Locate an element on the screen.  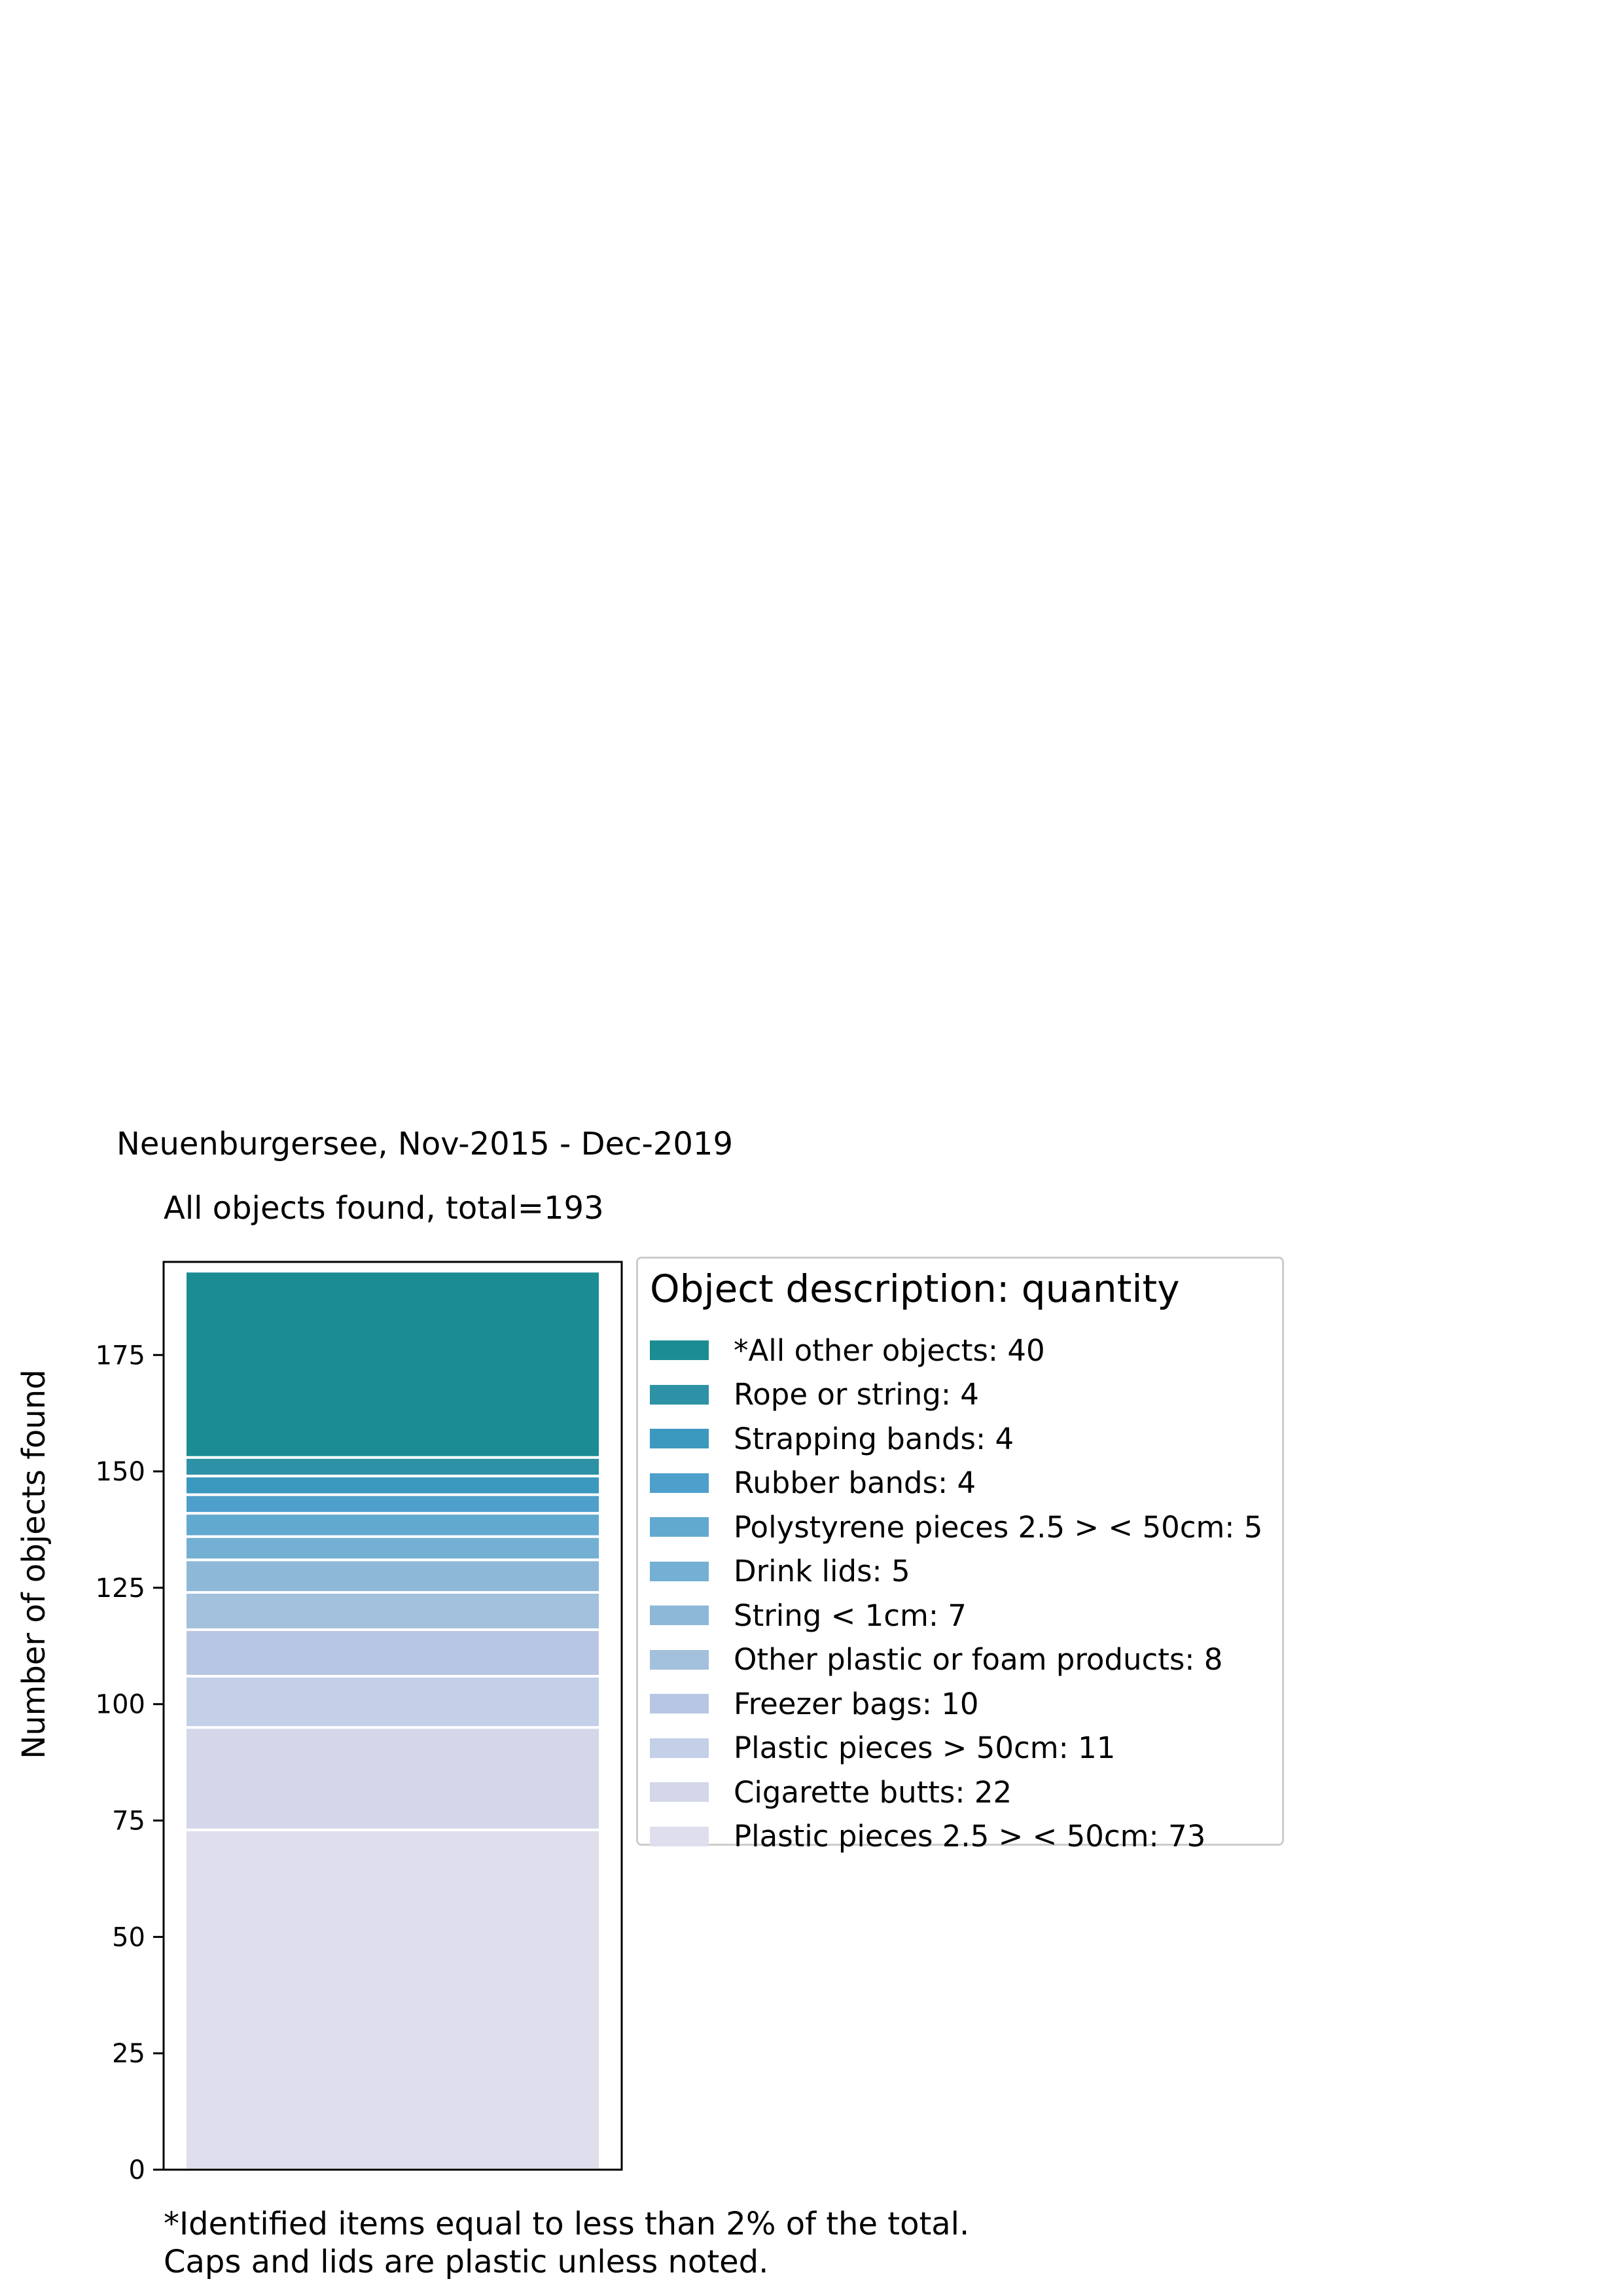
legend-entry-4: Polystyrene pieces 2.5 > < 50cm: 5 is located at coordinates (956, 1527).